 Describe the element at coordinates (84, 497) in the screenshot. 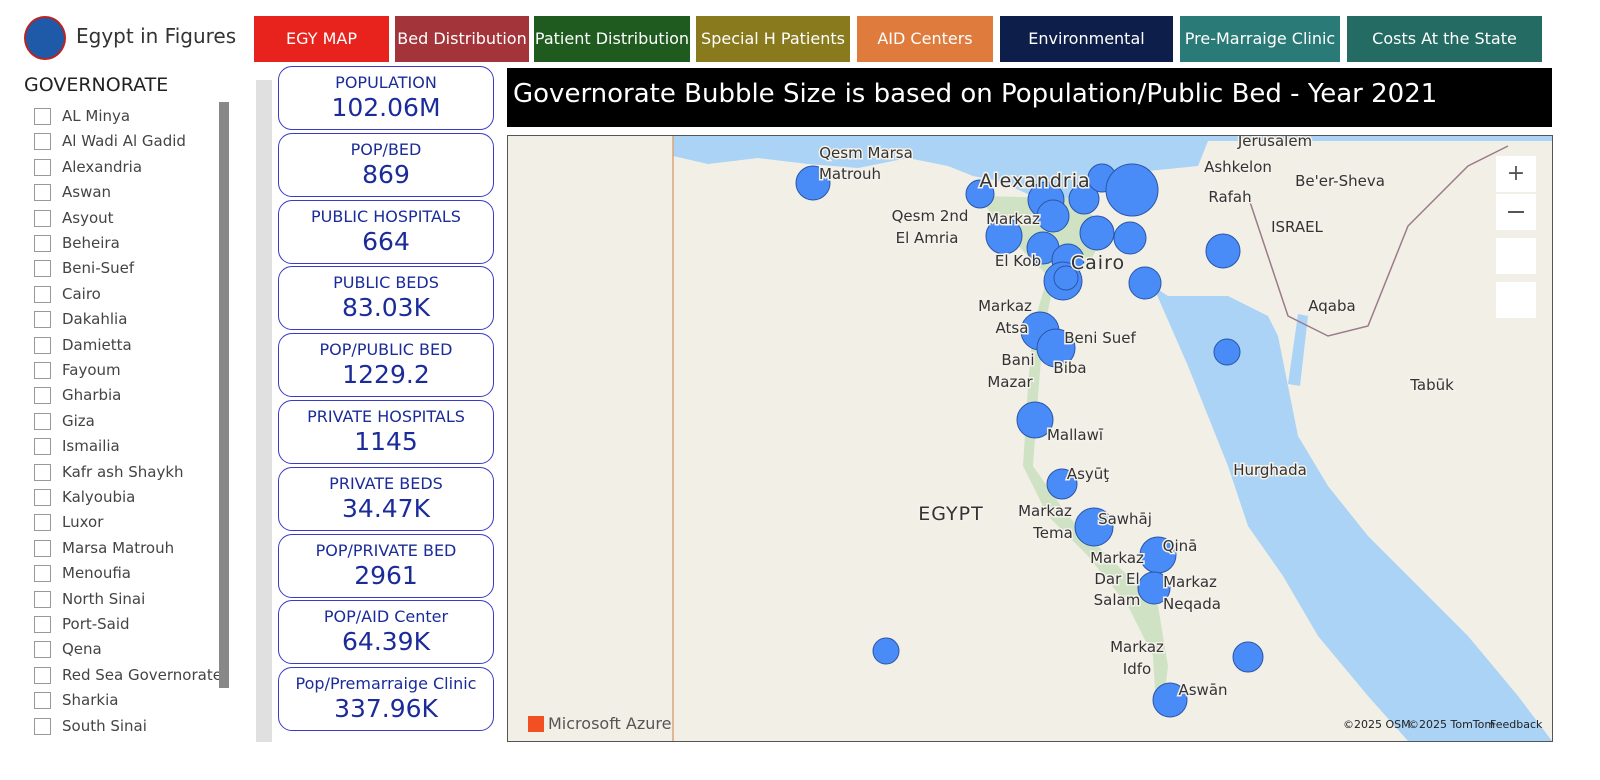

I see `filter-item: Kalyoubia` at that location.